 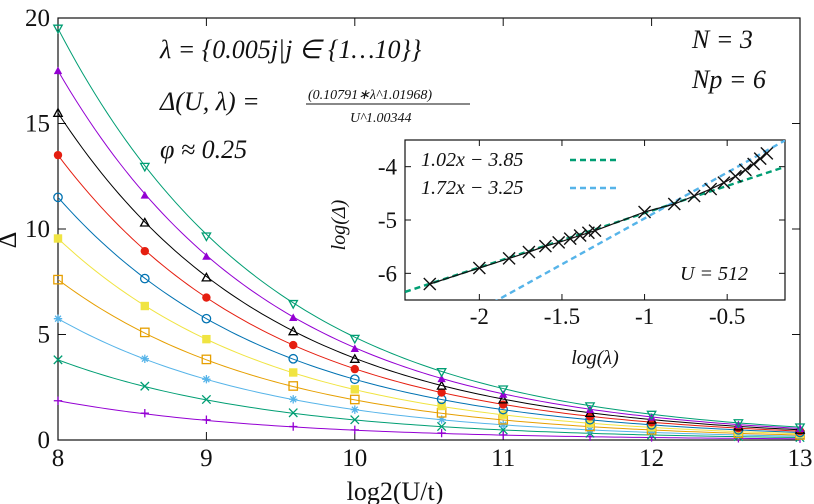 I want to click on n-annotation: N = 3, so click(x=722, y=39).